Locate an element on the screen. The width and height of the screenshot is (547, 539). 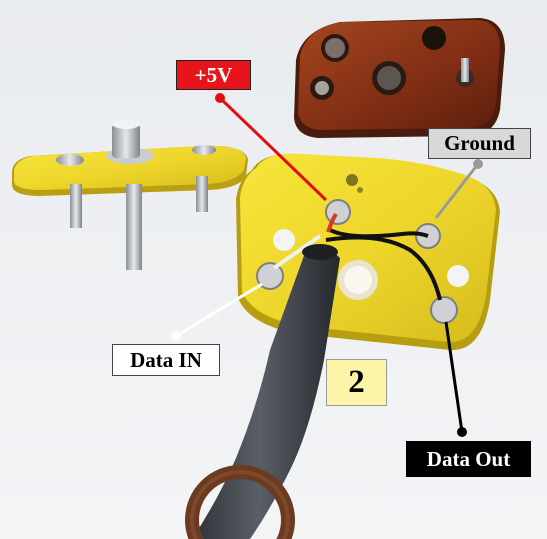
plus5v-label: +5V is located at coordinates (213, 75).